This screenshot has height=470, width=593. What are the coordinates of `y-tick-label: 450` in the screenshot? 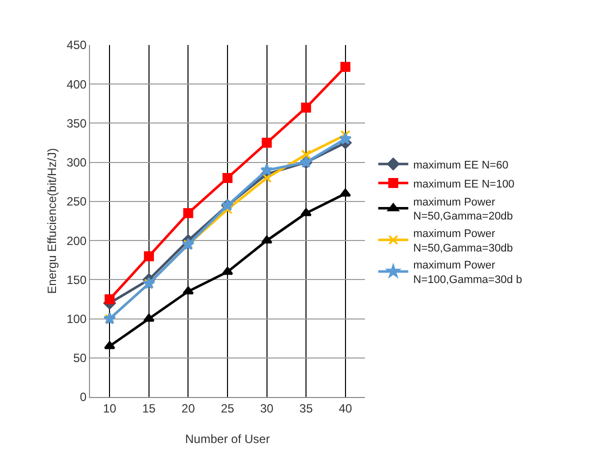 It's located at (76, 45).